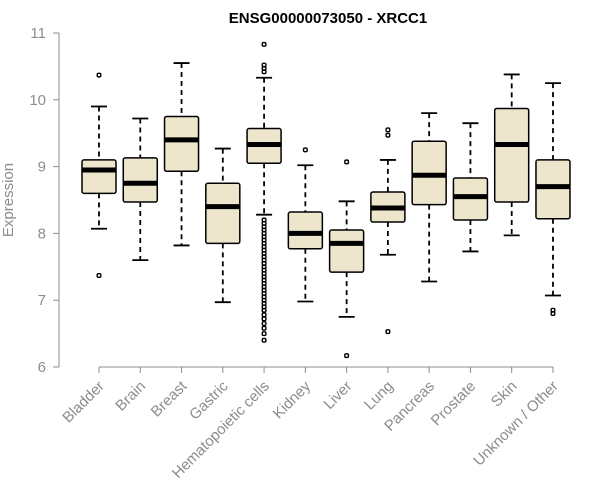 This screenshot has height=500, width=600. What do you see at coordinates (38, 33) in the screenshot?
I see `y-tick-label: 11` at bounding box center [38, 33].